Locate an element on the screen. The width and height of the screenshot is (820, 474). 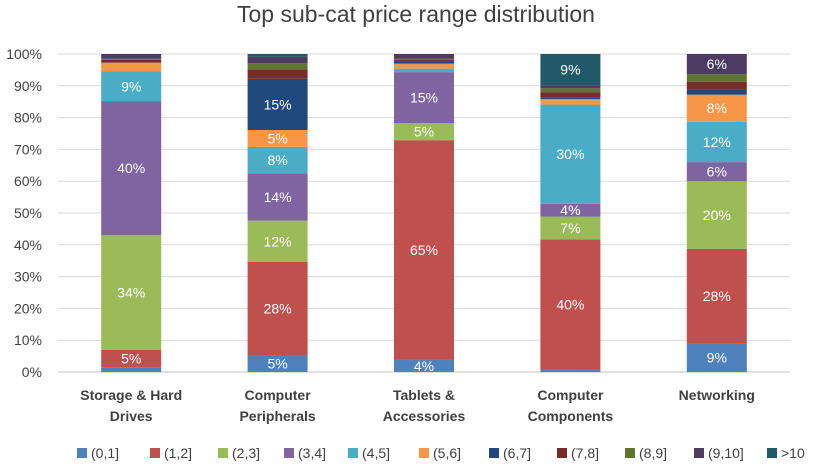
category-label: Networking is located at coordinates (717, 395).